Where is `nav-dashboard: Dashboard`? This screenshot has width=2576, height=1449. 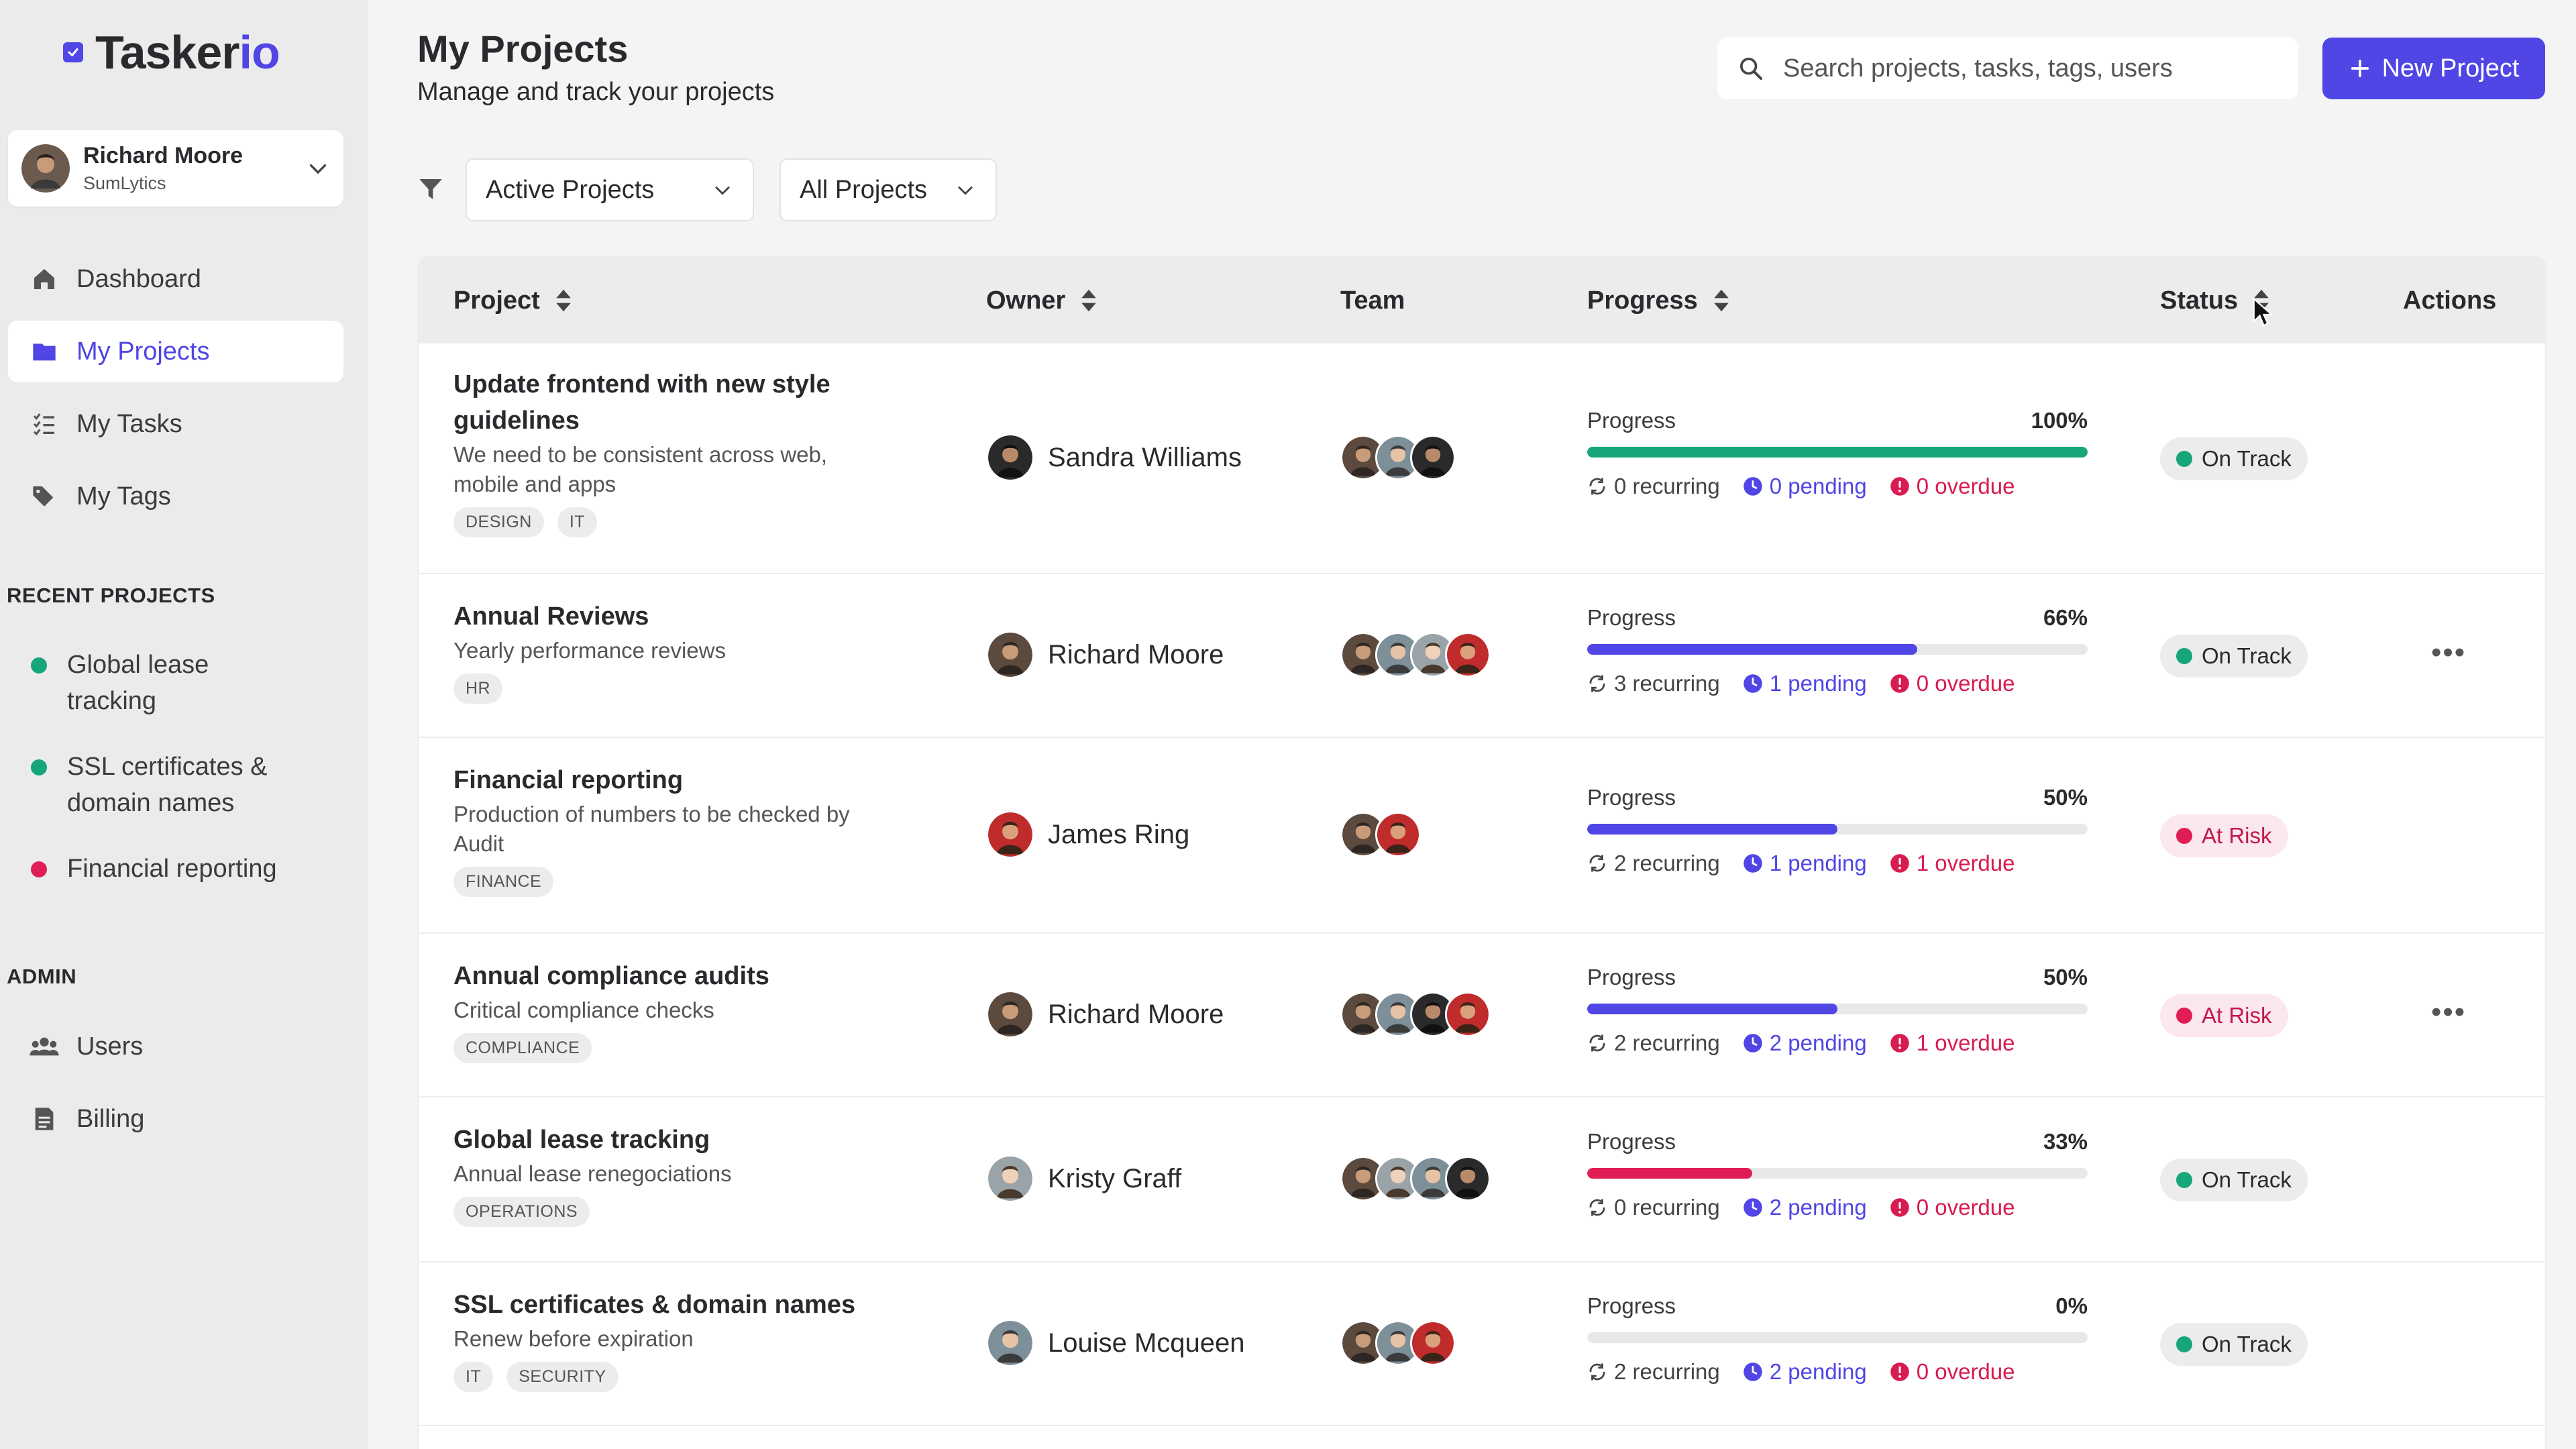 nav-dashboard: Dashboard is located at coordinates (175, 279).